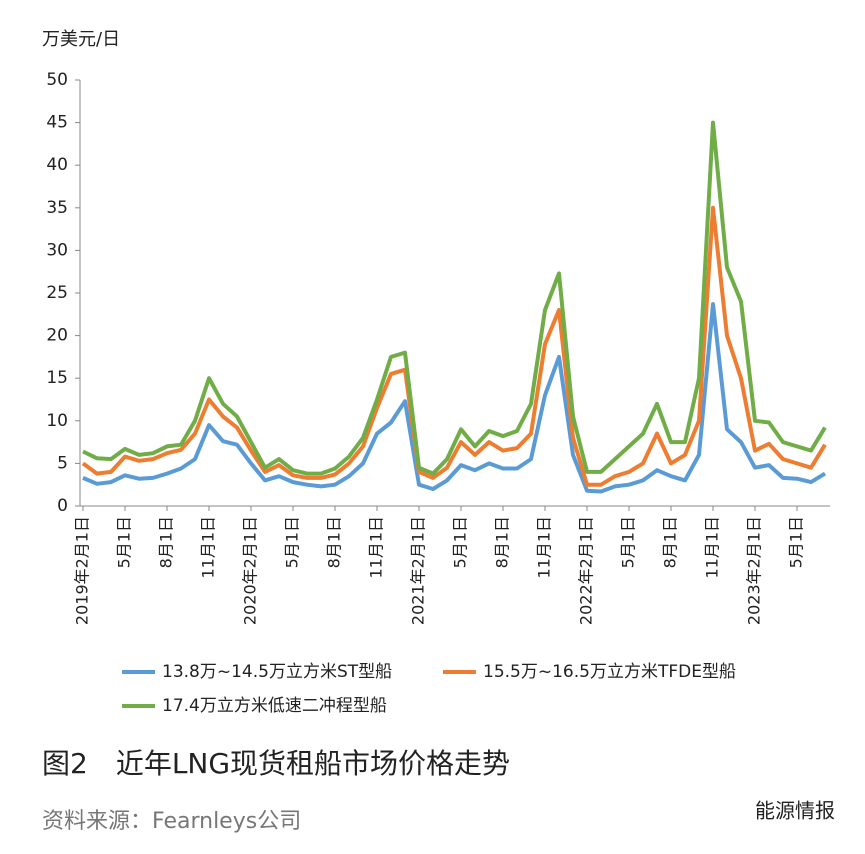 The image size is (865, 854). Describe the element at coordinates (171, 821) in the screenshot. I see `source: 资料来源：Fearnleys公司` at that location.